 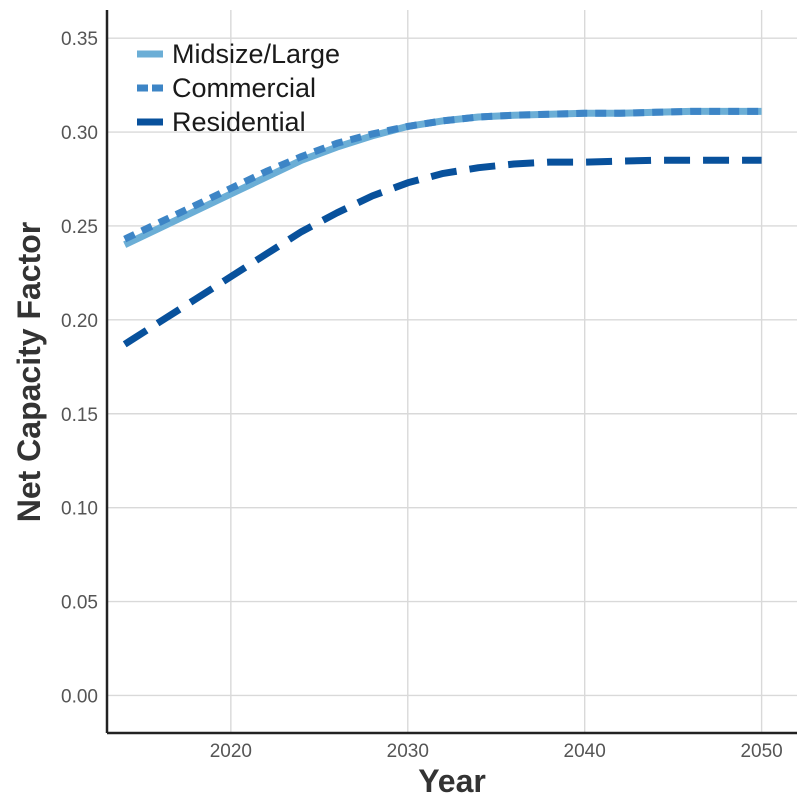 What do you see at coordinates (79, 133) in the screenshot?
I see `y-tick-label: 0.30` at bounding box center [79, 133].